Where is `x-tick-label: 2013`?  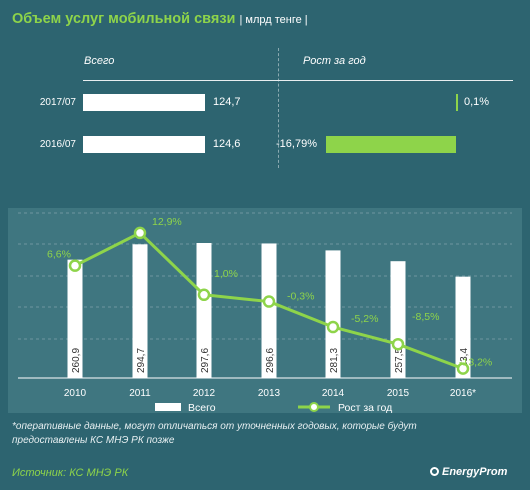 x-tick-label: 2013 is located at coordinates (269, 393).